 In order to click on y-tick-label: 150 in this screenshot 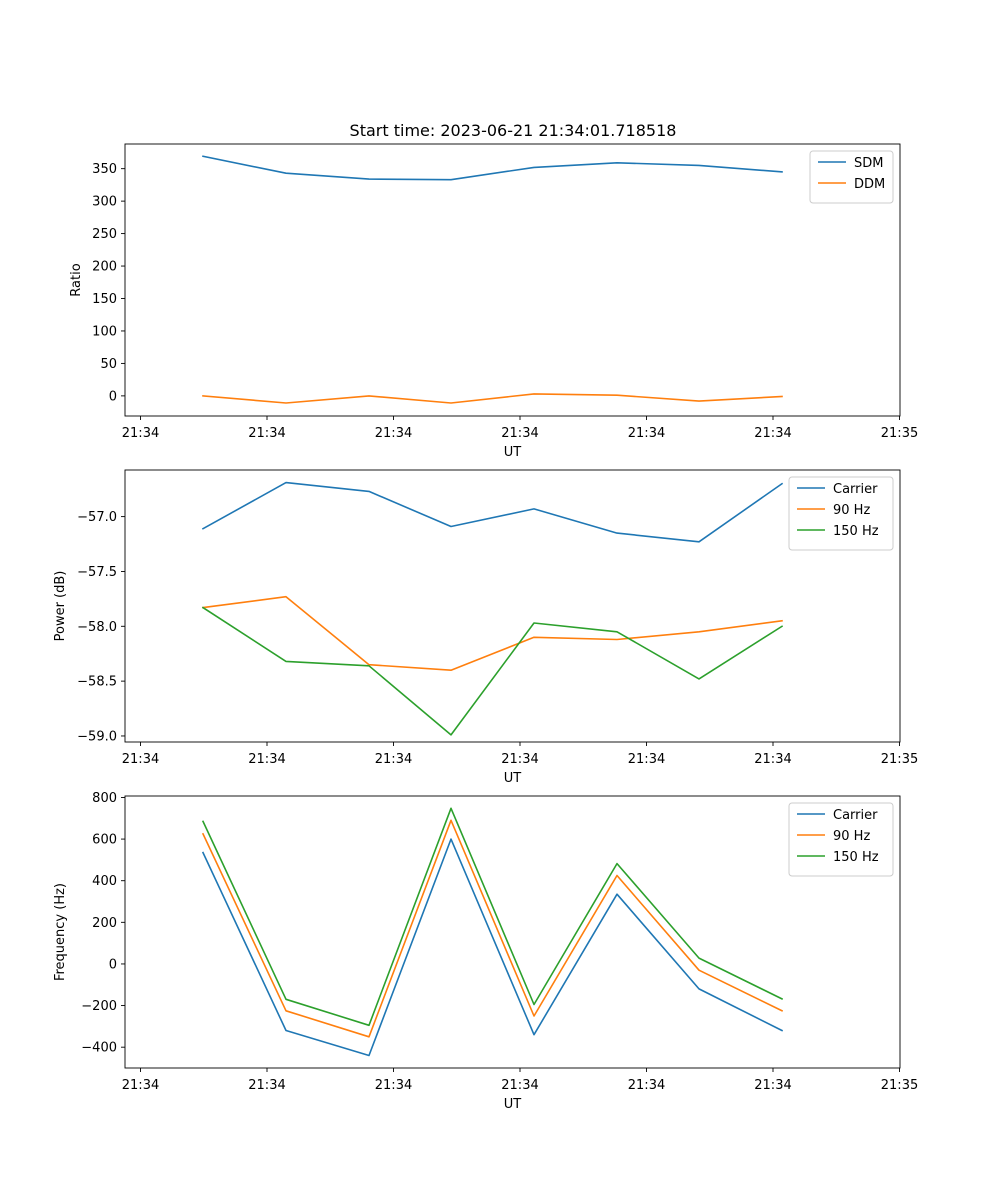, I will do `click(104, 299)`.